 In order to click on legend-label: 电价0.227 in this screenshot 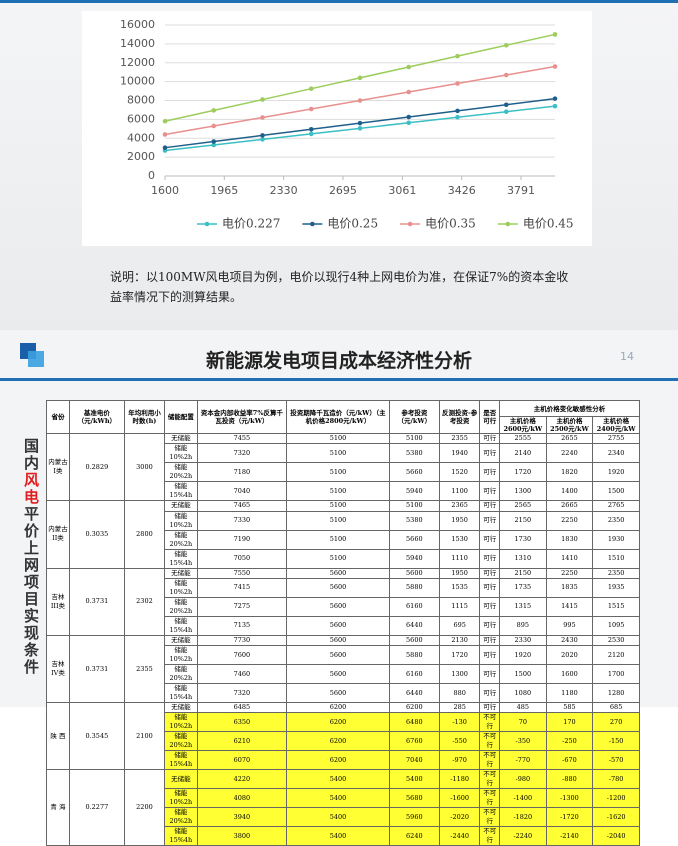, I will do `click(251, 224)`.